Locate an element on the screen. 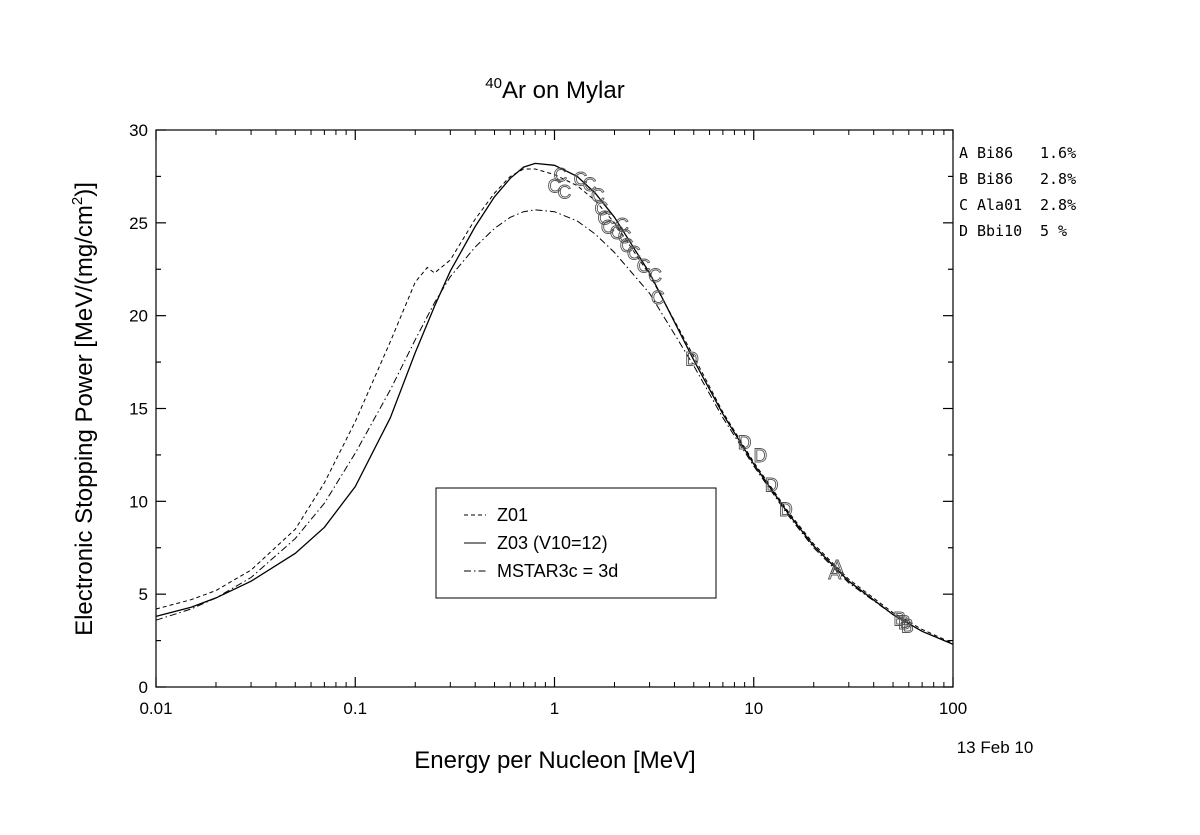  x-tick-label: 0.01 is located at coordinates (155, 708).